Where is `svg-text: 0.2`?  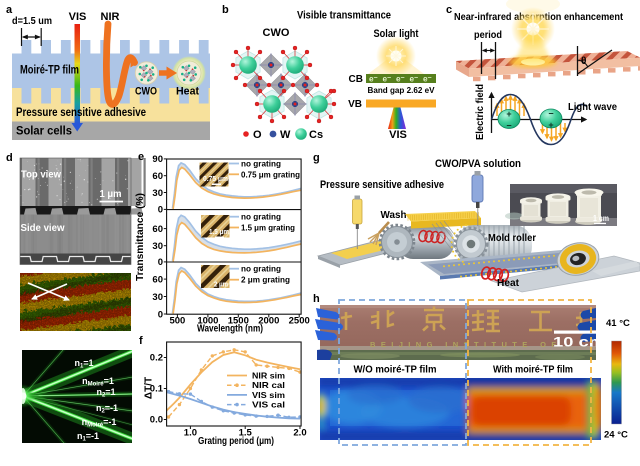 svg-text: 0.2 is located at coordinates (156, 358).